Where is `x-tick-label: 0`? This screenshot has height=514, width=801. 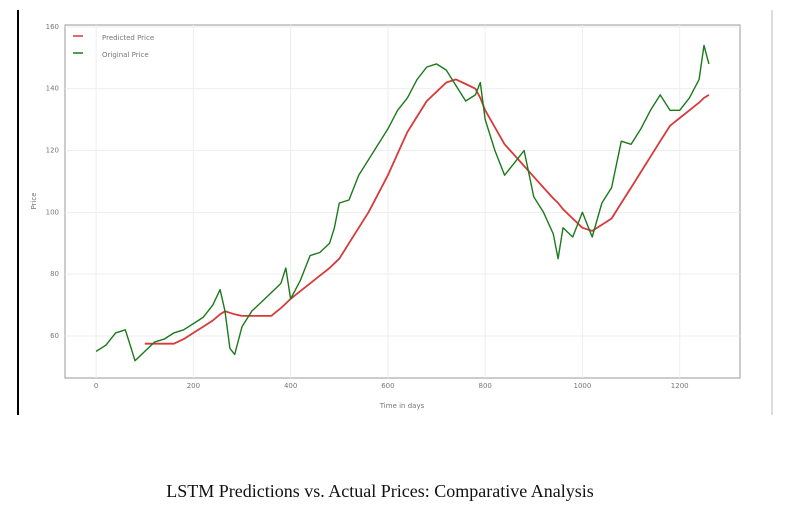
x-tick-label: 0 is located at coordinates (96, 386).